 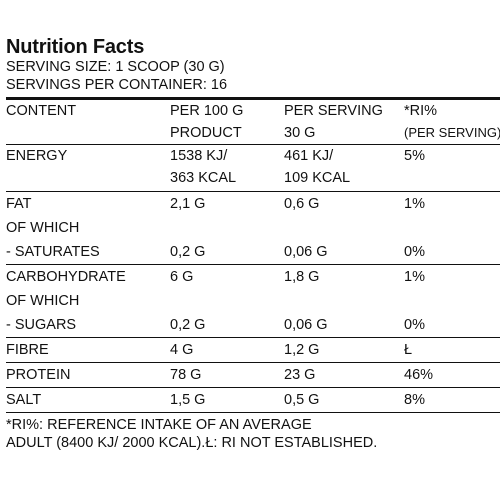 What do you see at coordinates (203, 178) in the screenshot?
I see `energy-per100-kcal: 363 KCAL` at bounding box center [203, 178].